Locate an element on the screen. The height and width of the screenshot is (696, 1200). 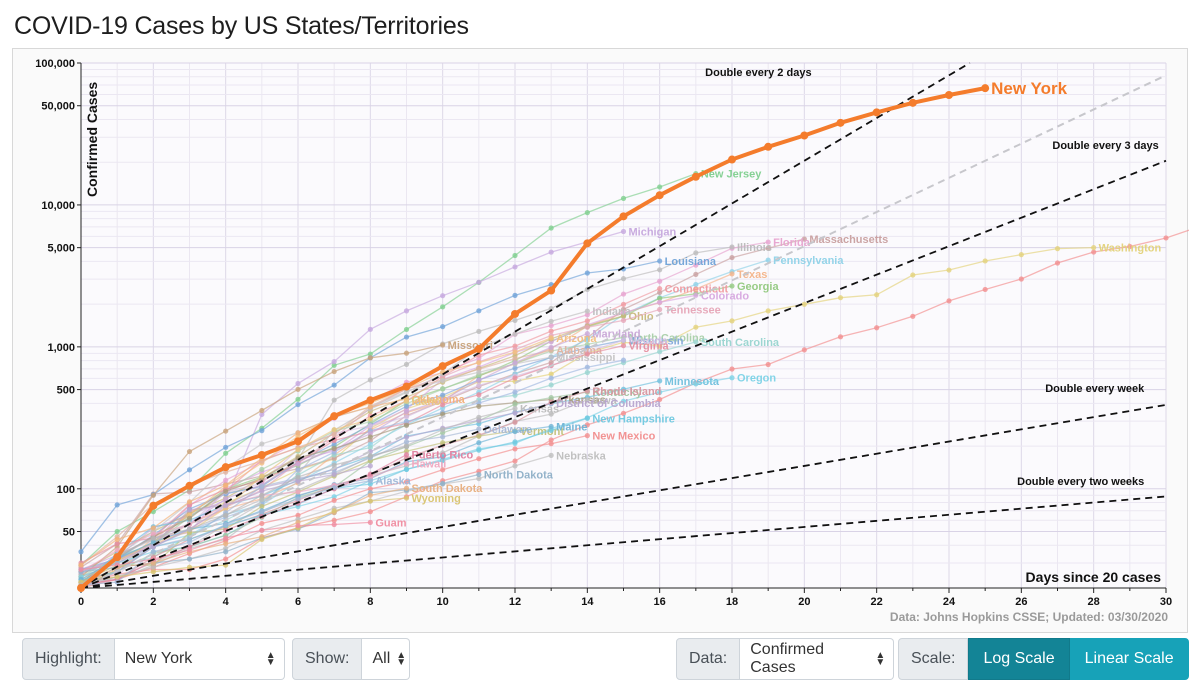
series-label: Massachusetts is located at coordinates (848, 240).